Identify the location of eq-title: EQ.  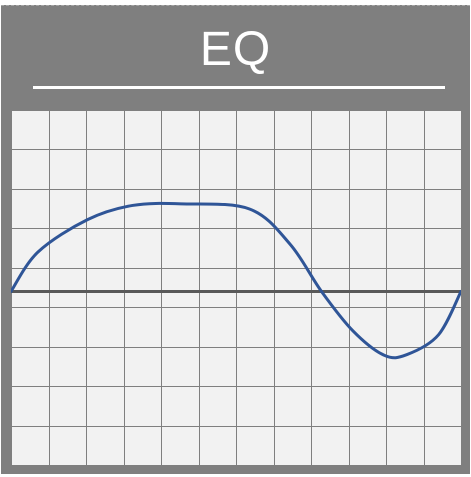
(235, 49).